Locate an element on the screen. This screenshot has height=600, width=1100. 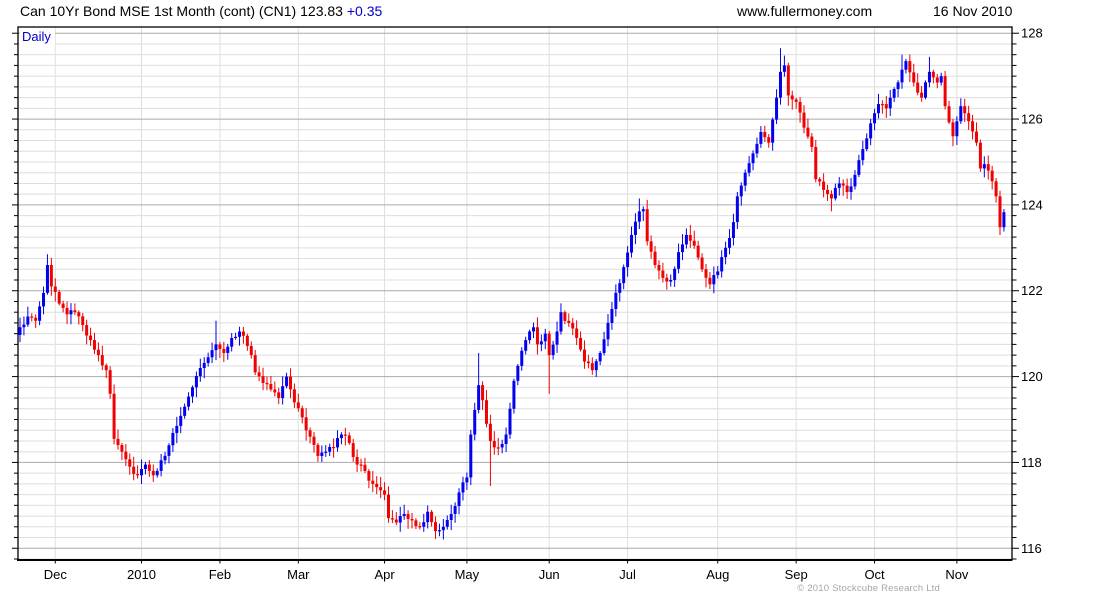
svg-text: 128 is located at coordinates (1032, 33).